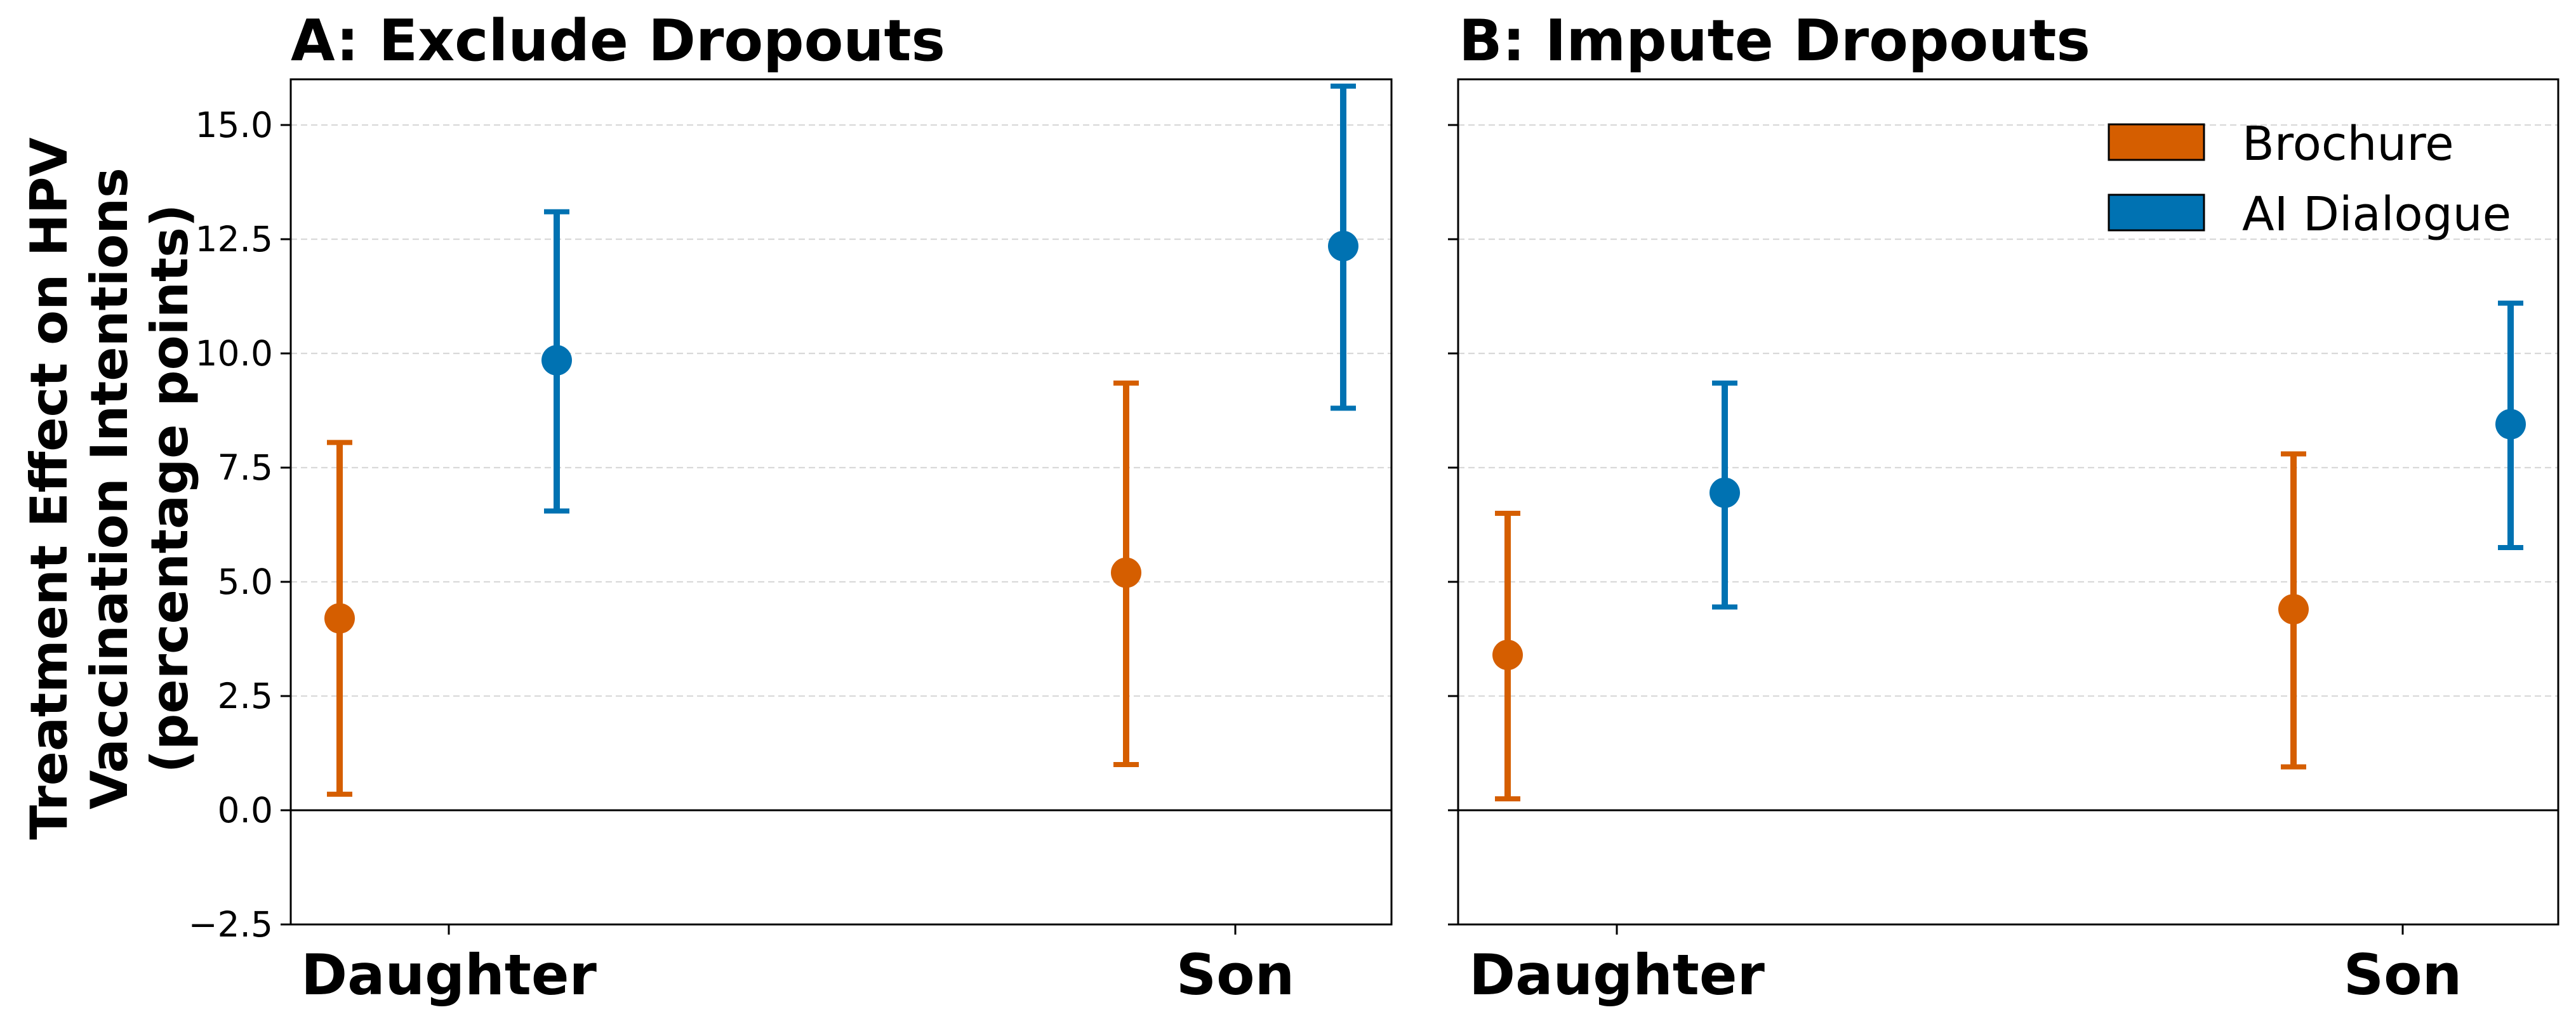 The image size is (2576, 1019). Describe the element at coordinates (245, 582) in the screenshot. I see `y-tick-label: 5.0` at that location.